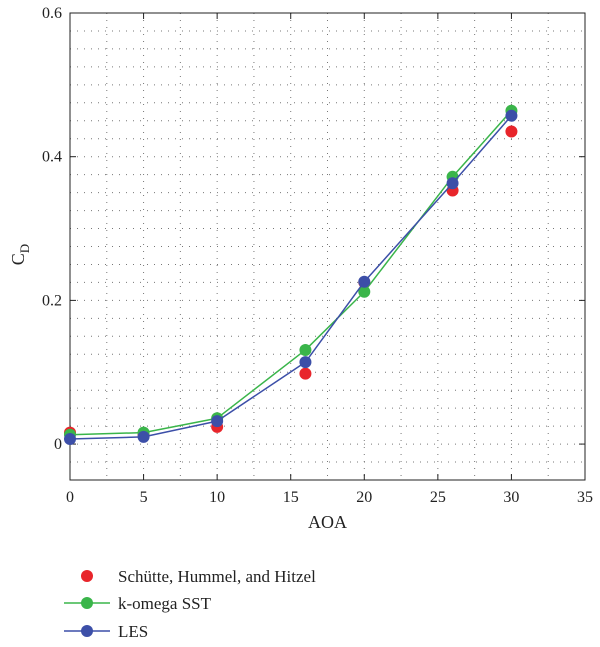  Describe the element at coordinates (58, 444) in the screenshot. I see `y-tick-label: 0` at that location.